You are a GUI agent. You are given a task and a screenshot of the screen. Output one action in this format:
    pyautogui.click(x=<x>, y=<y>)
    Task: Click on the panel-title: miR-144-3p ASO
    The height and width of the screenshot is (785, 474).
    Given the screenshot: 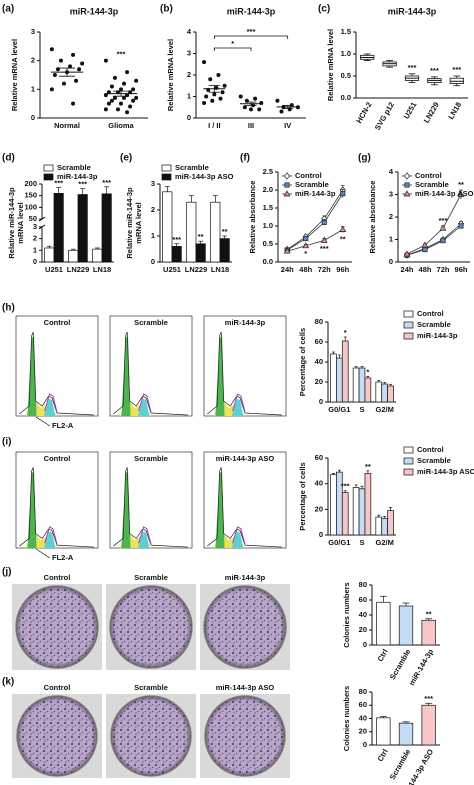 What is the action you would take?
    pyautogui.click(x=245, y=458)
    